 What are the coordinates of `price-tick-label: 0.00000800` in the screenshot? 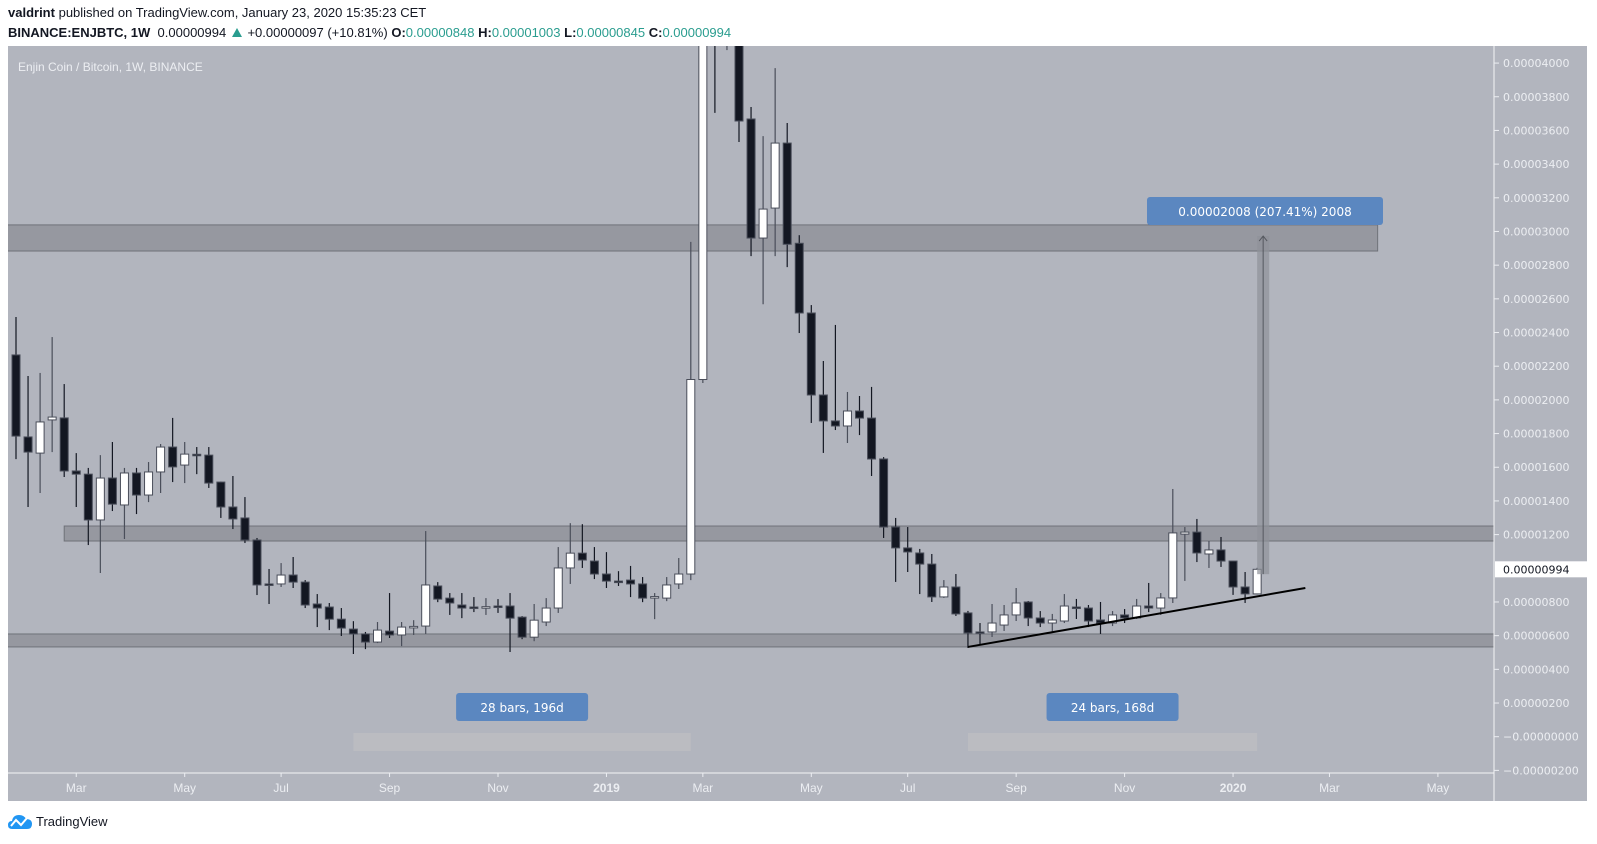 It's located at (1536, 602).